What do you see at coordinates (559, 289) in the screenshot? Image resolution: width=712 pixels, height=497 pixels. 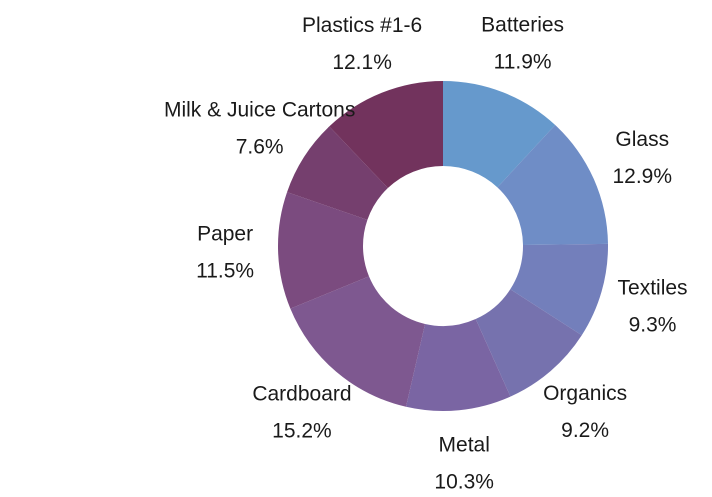 I see `slice-textiles` at bounding box center [559, 289].